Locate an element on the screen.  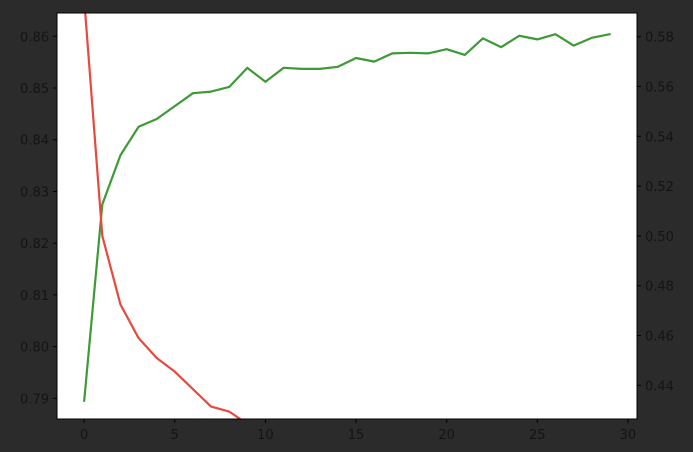
x-tick-label: 20 is located at coordinates (446, 435).